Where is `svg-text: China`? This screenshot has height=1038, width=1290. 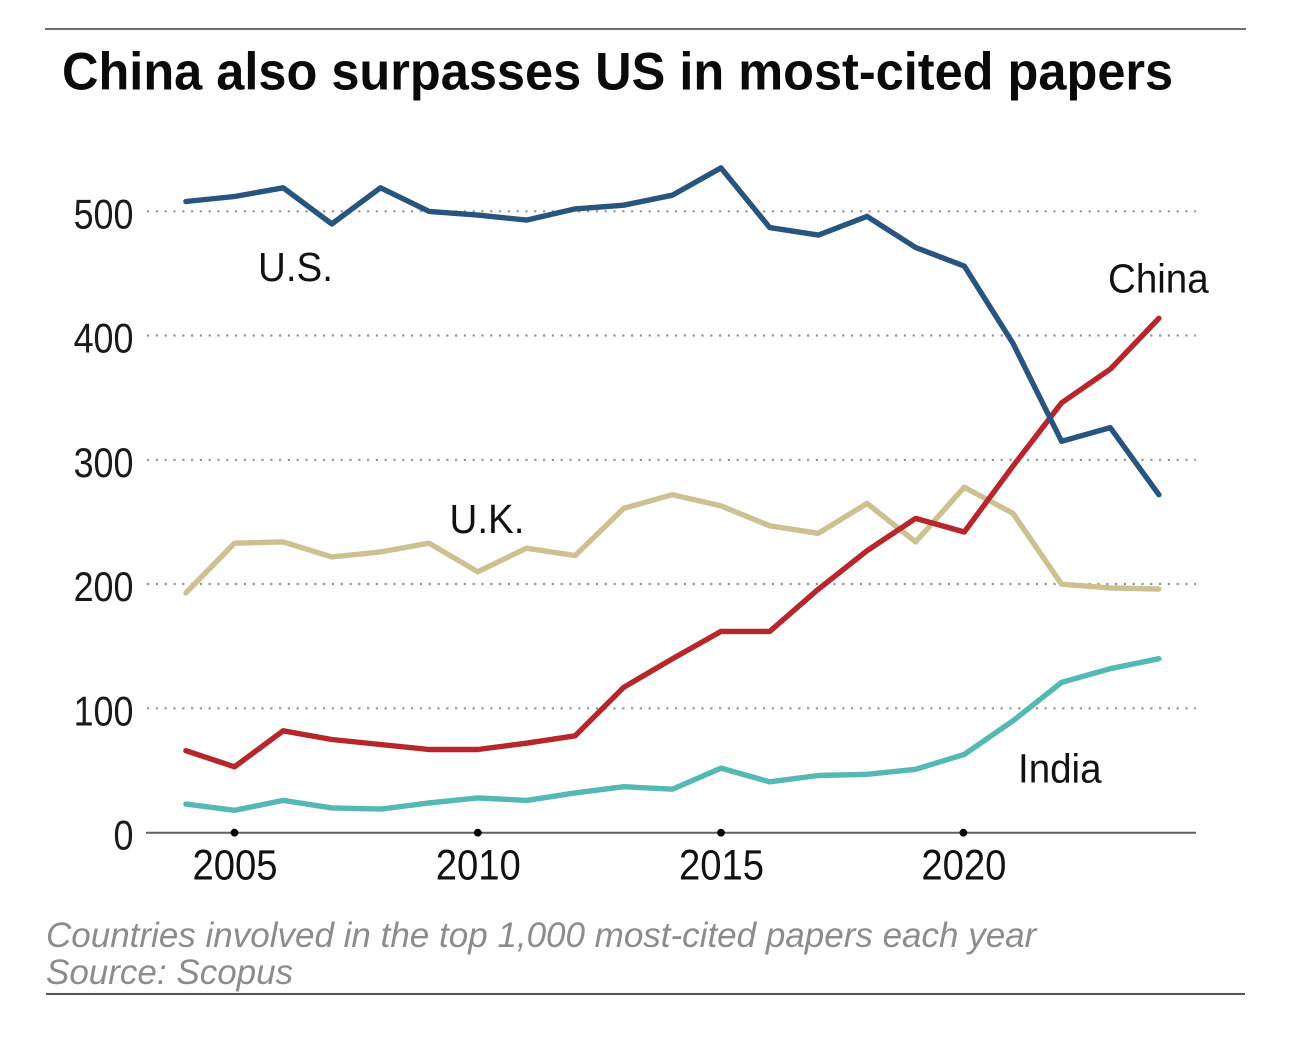 svg-text: China is located at coordinates (1158, 278).